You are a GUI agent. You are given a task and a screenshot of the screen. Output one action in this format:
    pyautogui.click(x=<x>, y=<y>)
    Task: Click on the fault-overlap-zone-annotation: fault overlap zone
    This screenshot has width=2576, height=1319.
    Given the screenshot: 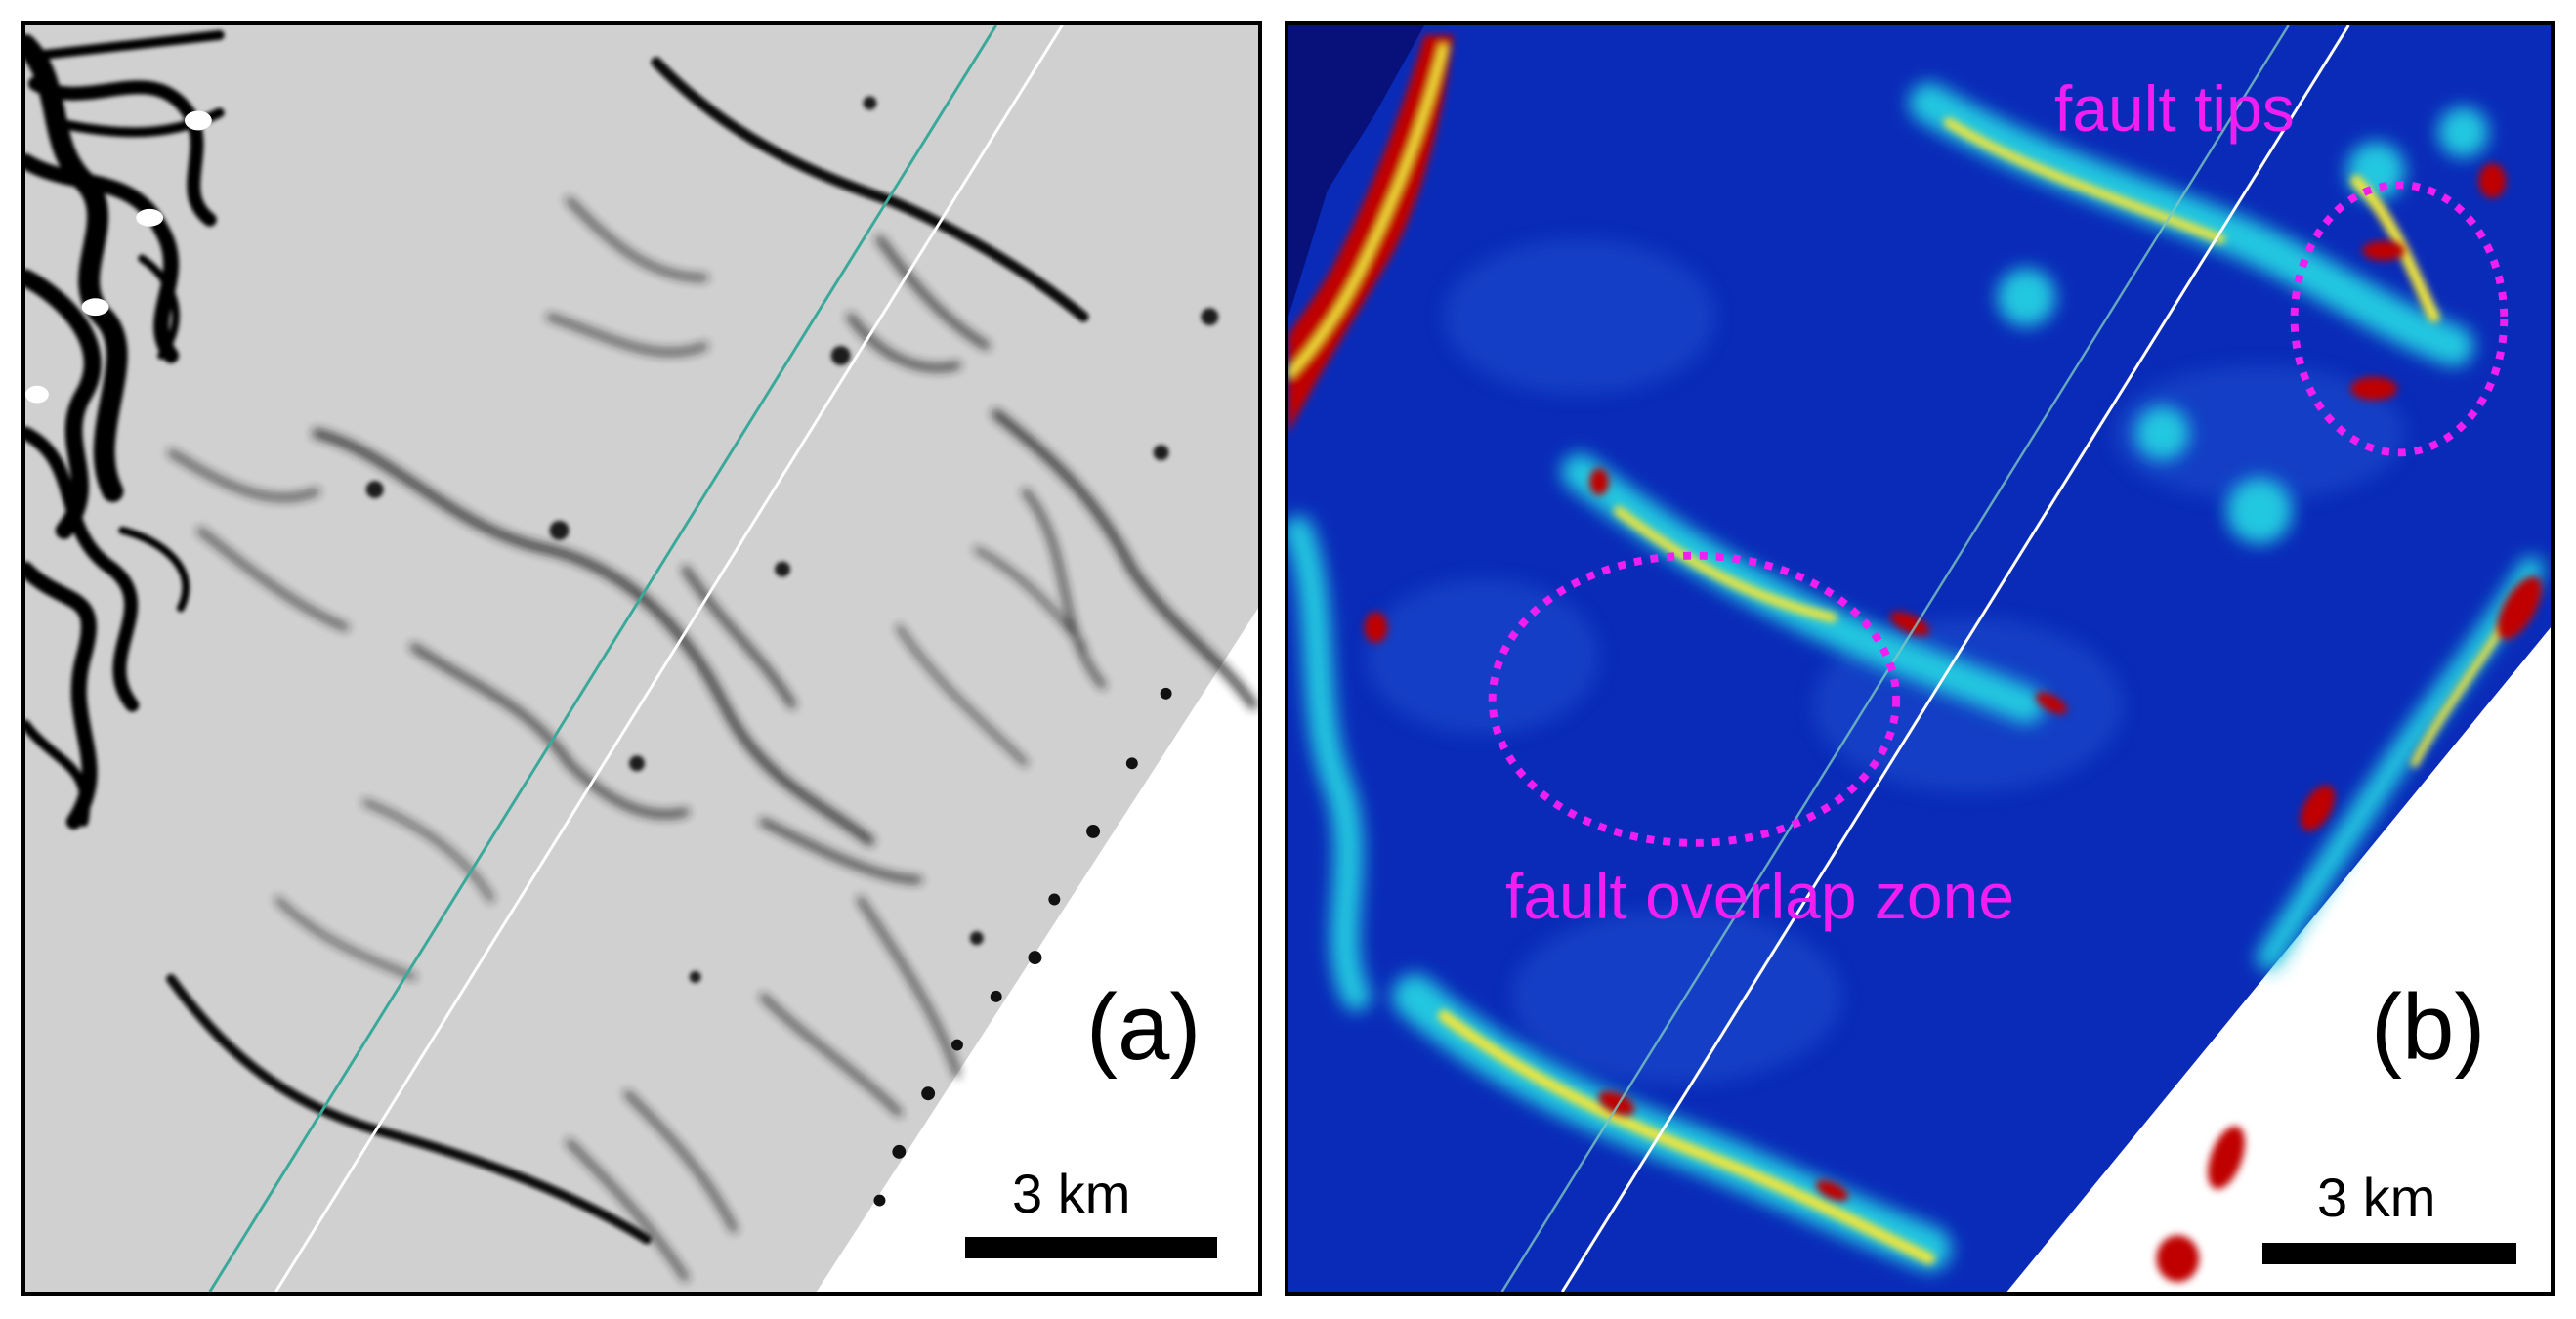 What is the action you would take?
    pyautogui.click(x=1760, y=896)
    